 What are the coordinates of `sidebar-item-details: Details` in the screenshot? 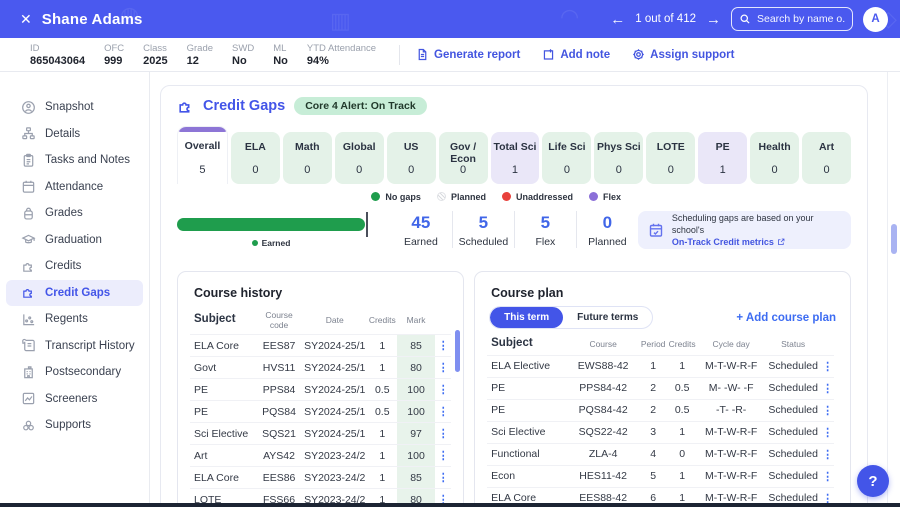 It's located at (74, 134).